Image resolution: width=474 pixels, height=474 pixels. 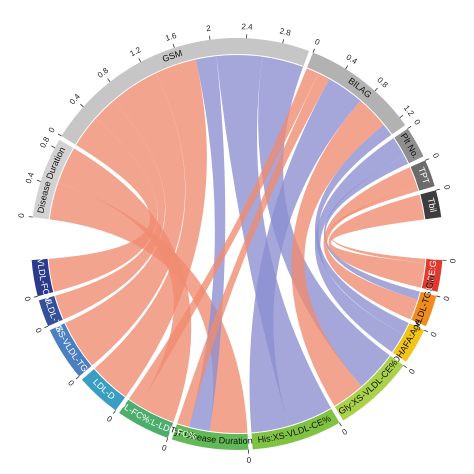 What do you see at coordinates (285, 31) in the screenshot?
I see `tick-label: 2.8` at bounding box center [285, 31].